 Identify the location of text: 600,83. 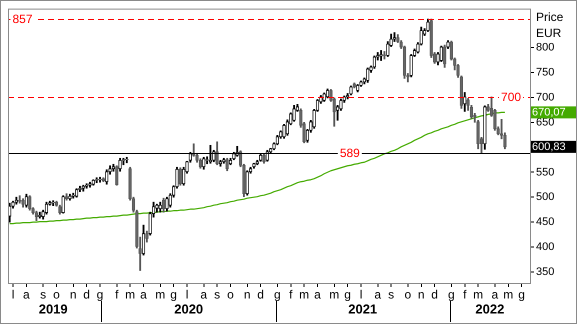
(549, 146).